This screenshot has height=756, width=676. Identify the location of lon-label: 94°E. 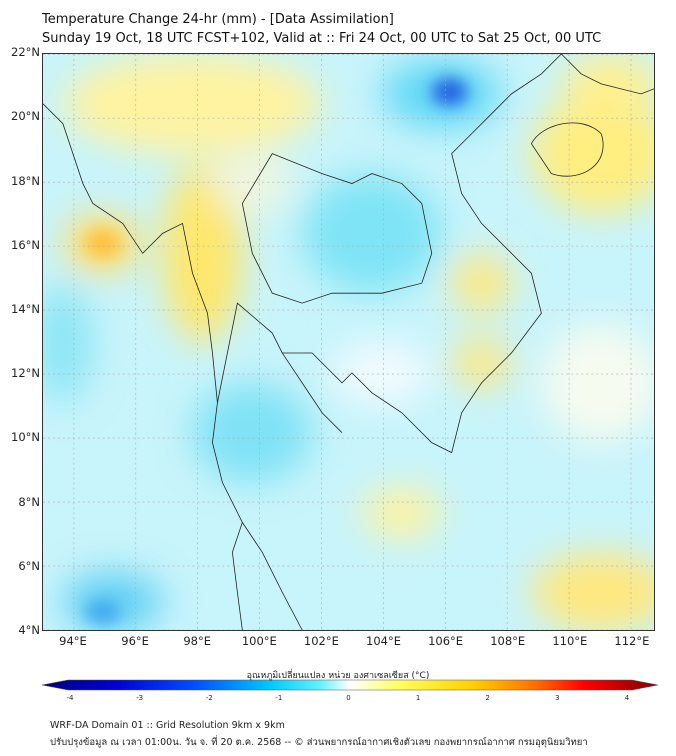
(73, 641).